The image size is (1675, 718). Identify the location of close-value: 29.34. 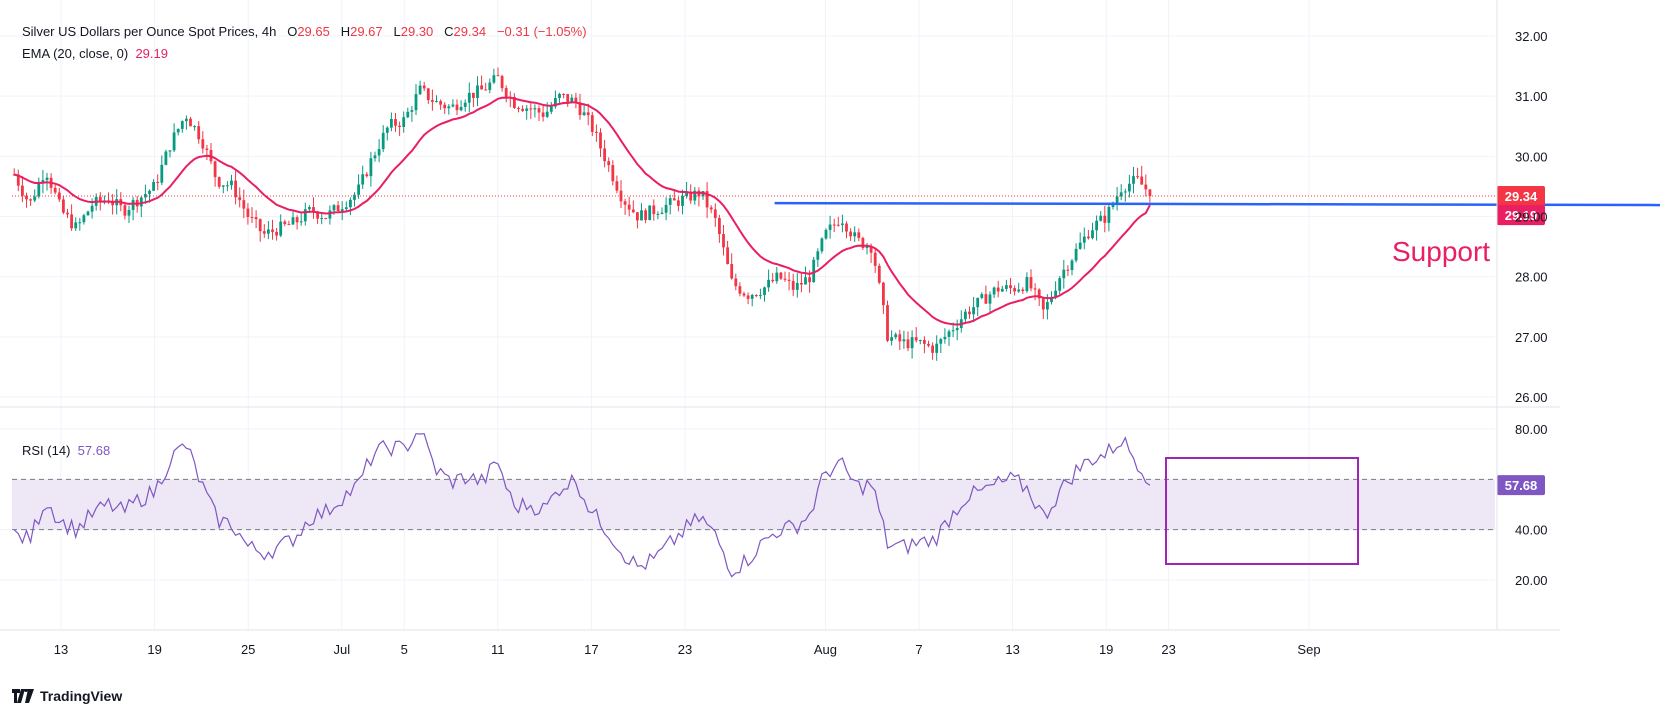
(470, 31).